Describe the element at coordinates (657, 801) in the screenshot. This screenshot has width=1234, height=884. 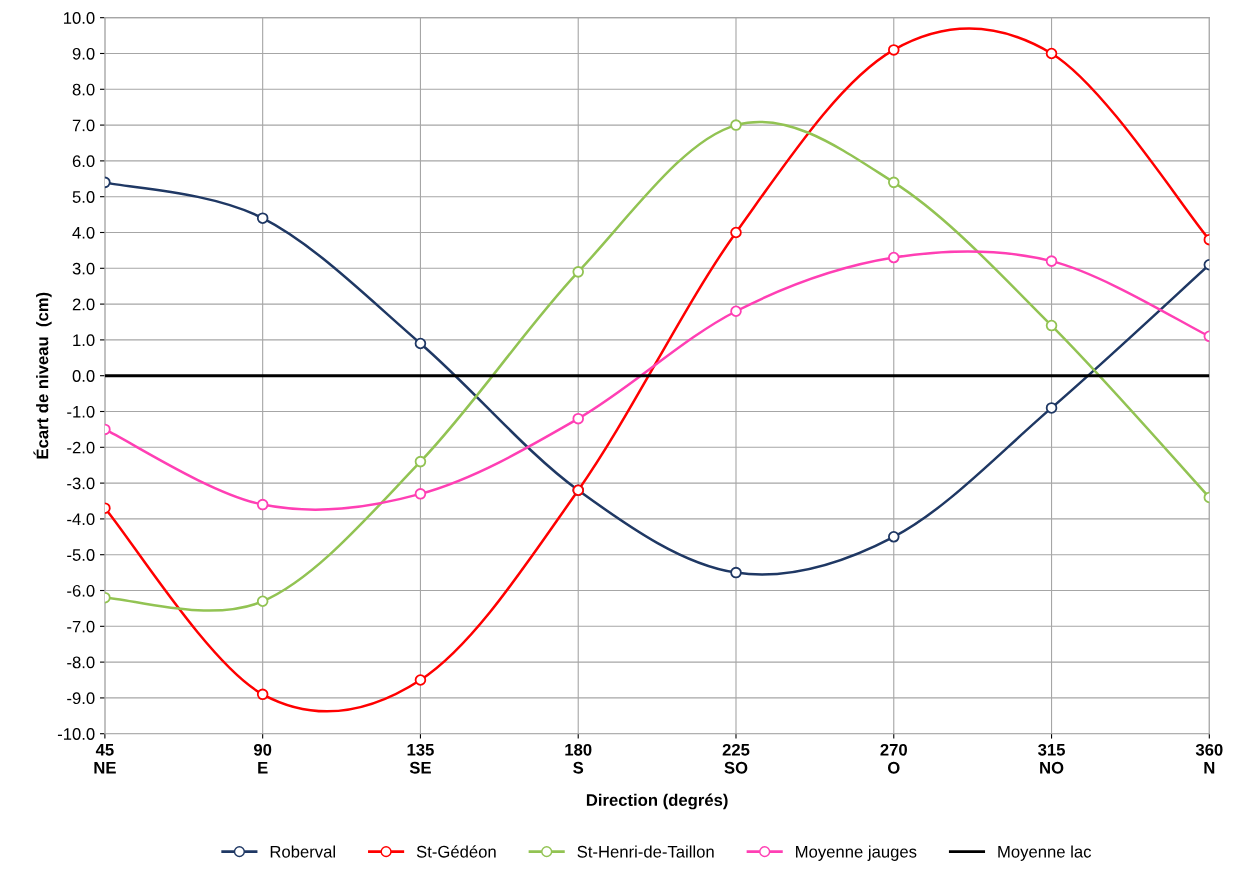
I see `x-axis-title: Direction (degrés)` at that location.